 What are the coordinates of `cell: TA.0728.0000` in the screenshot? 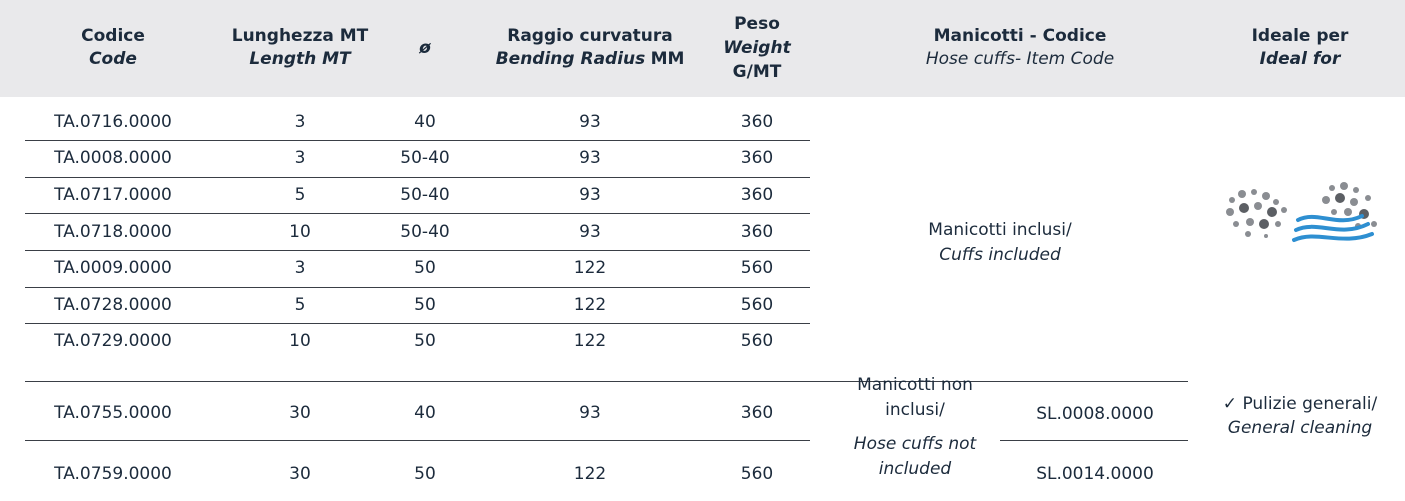 It's located at (113, 305).